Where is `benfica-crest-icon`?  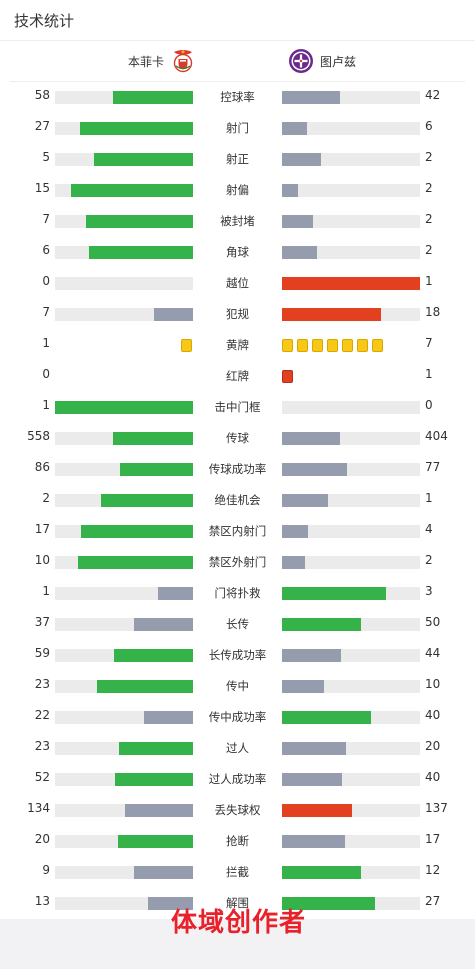 benfica-crest-icon is located at coordinates (183, 61).